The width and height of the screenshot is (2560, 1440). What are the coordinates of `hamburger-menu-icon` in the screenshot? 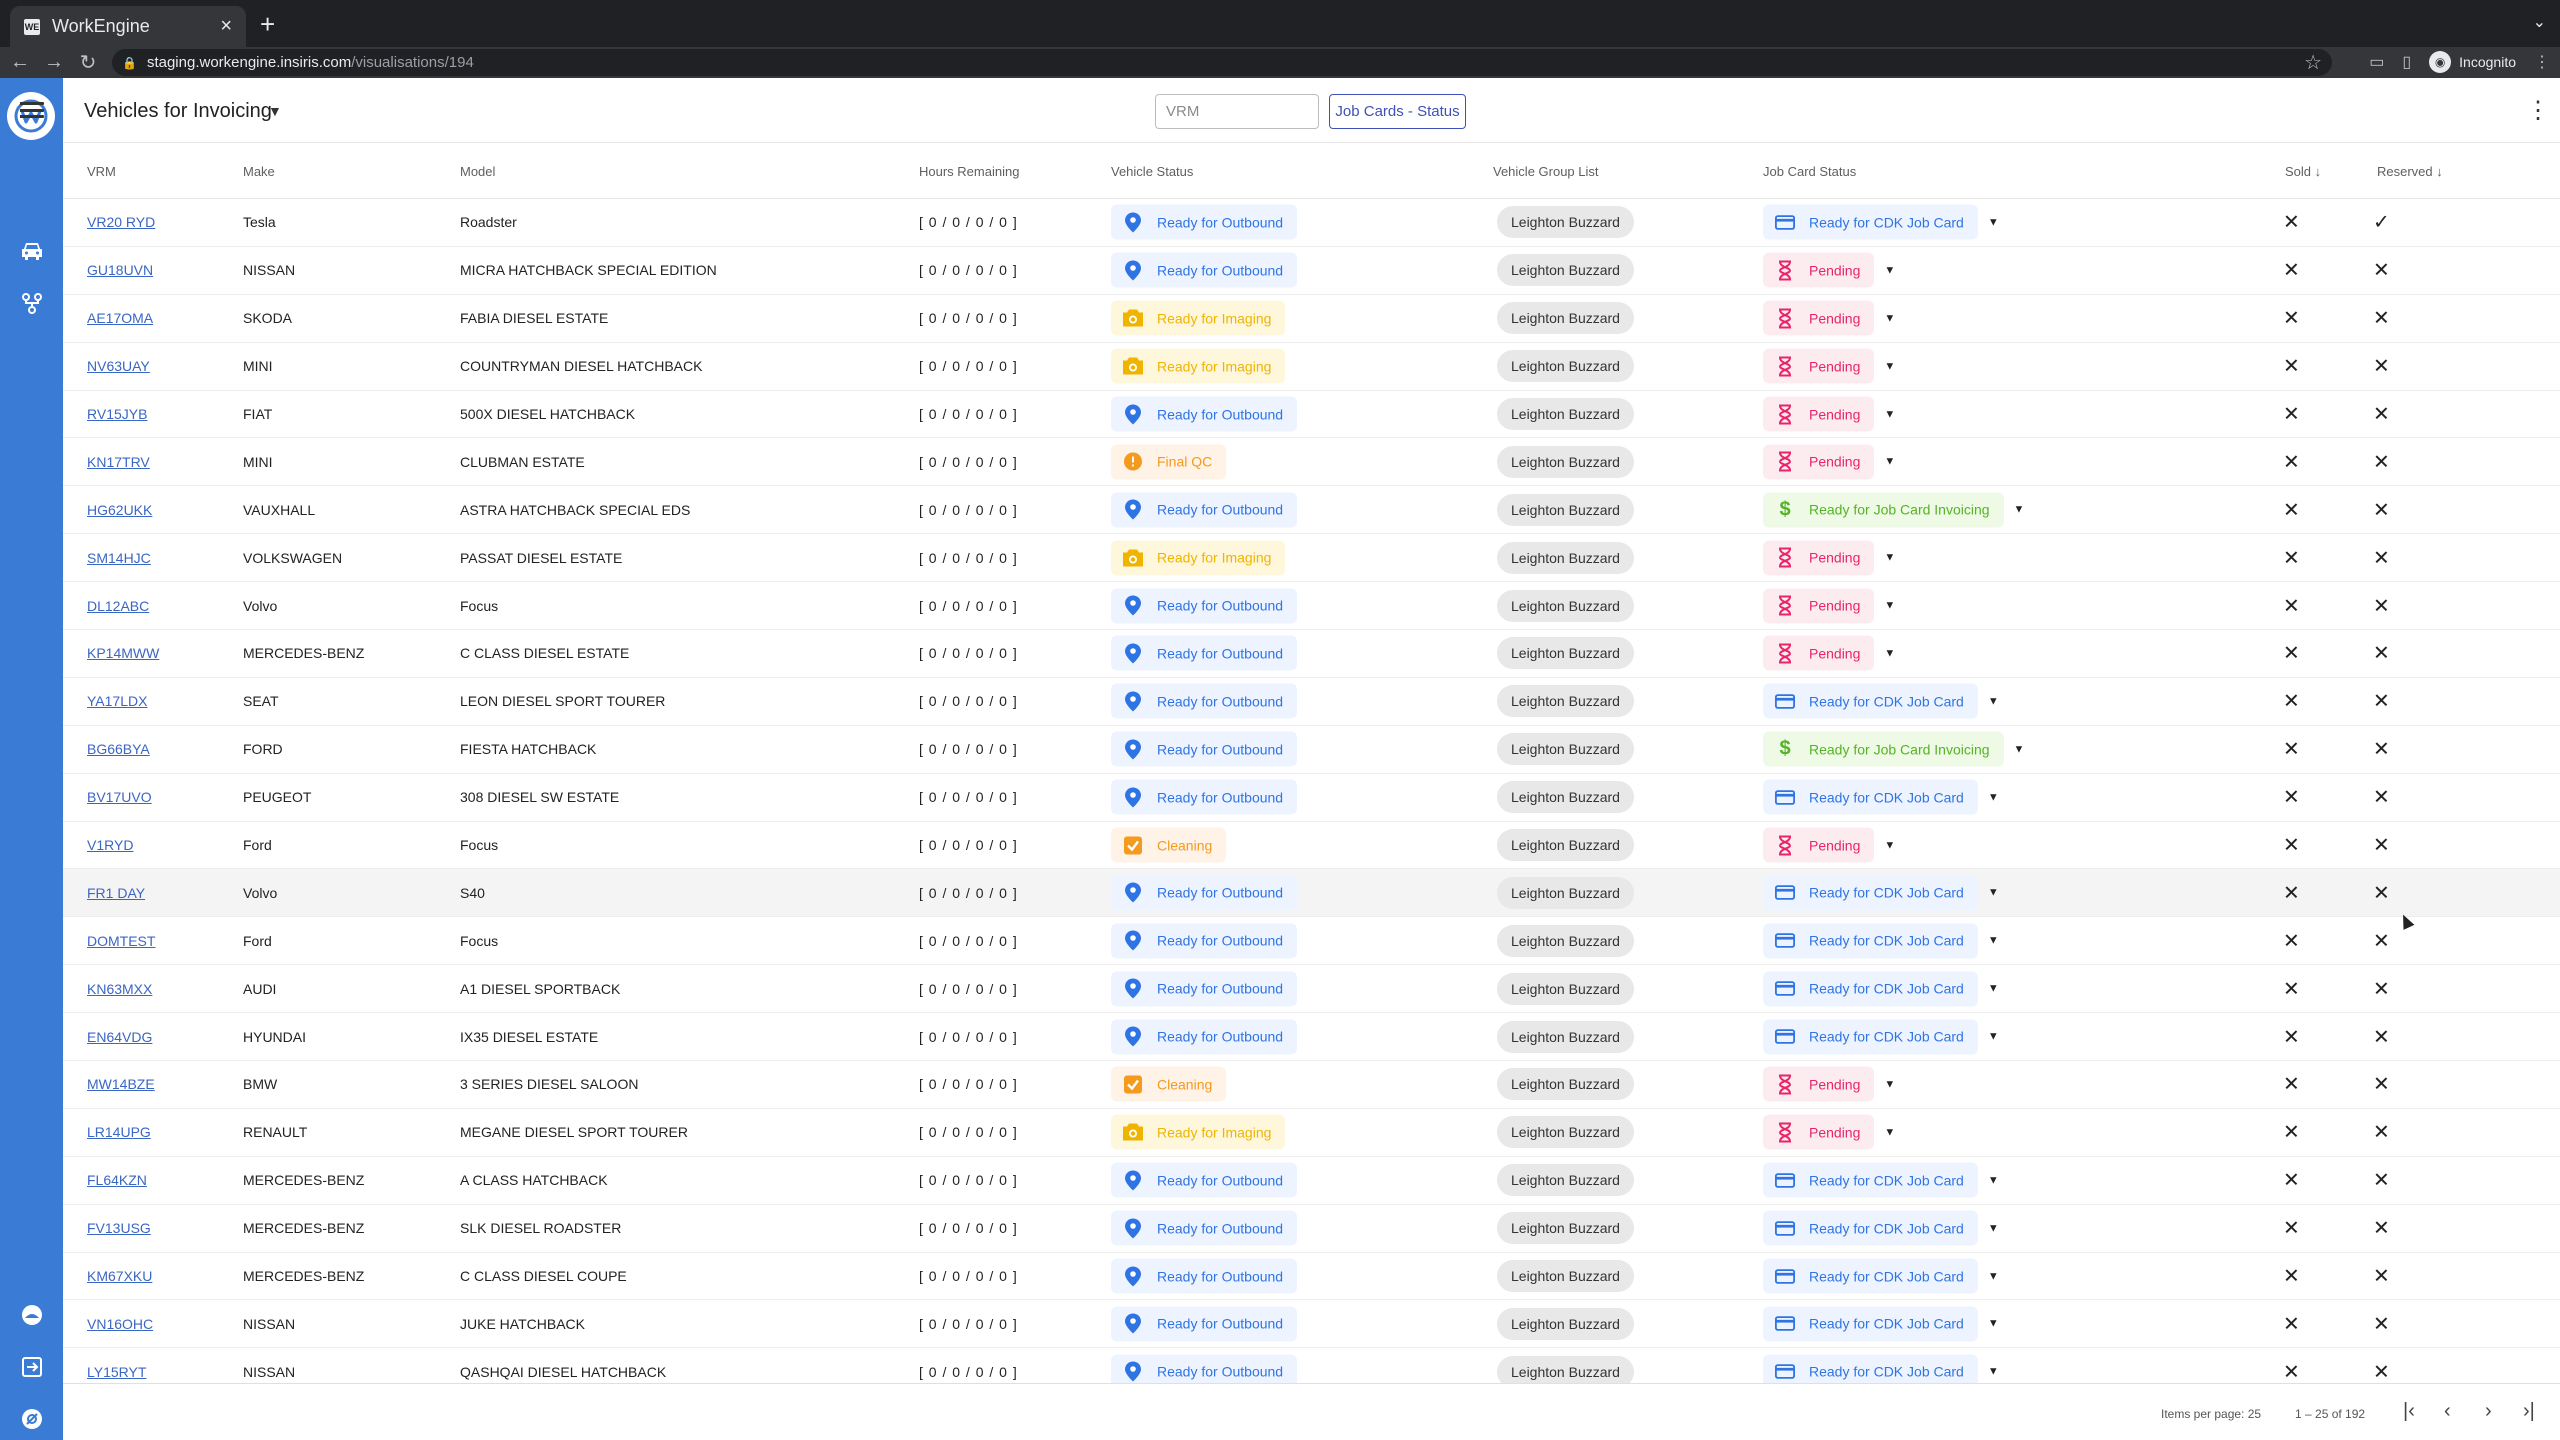 It's located at (31, 110).